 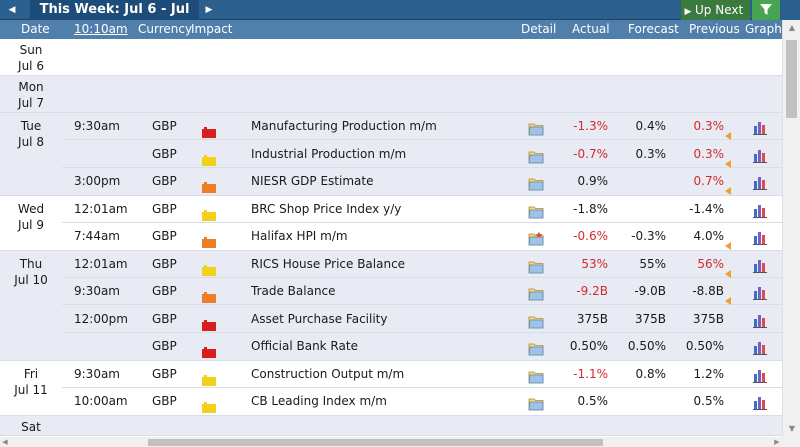 I want to click on scroll-right-icon: ▶, so click(x=777, y=442).